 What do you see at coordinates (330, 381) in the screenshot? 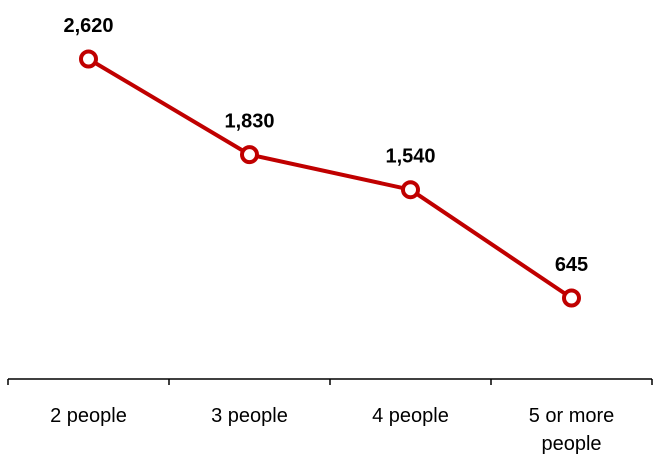
I see `x-axis` at bounding box center [330, 381].